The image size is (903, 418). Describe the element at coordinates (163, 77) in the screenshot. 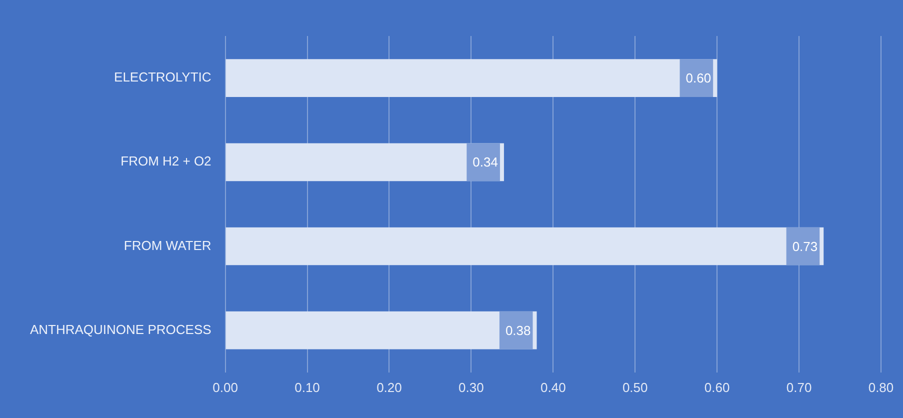

I see `y-tick-label: ELECTROLYTIC` at that location.